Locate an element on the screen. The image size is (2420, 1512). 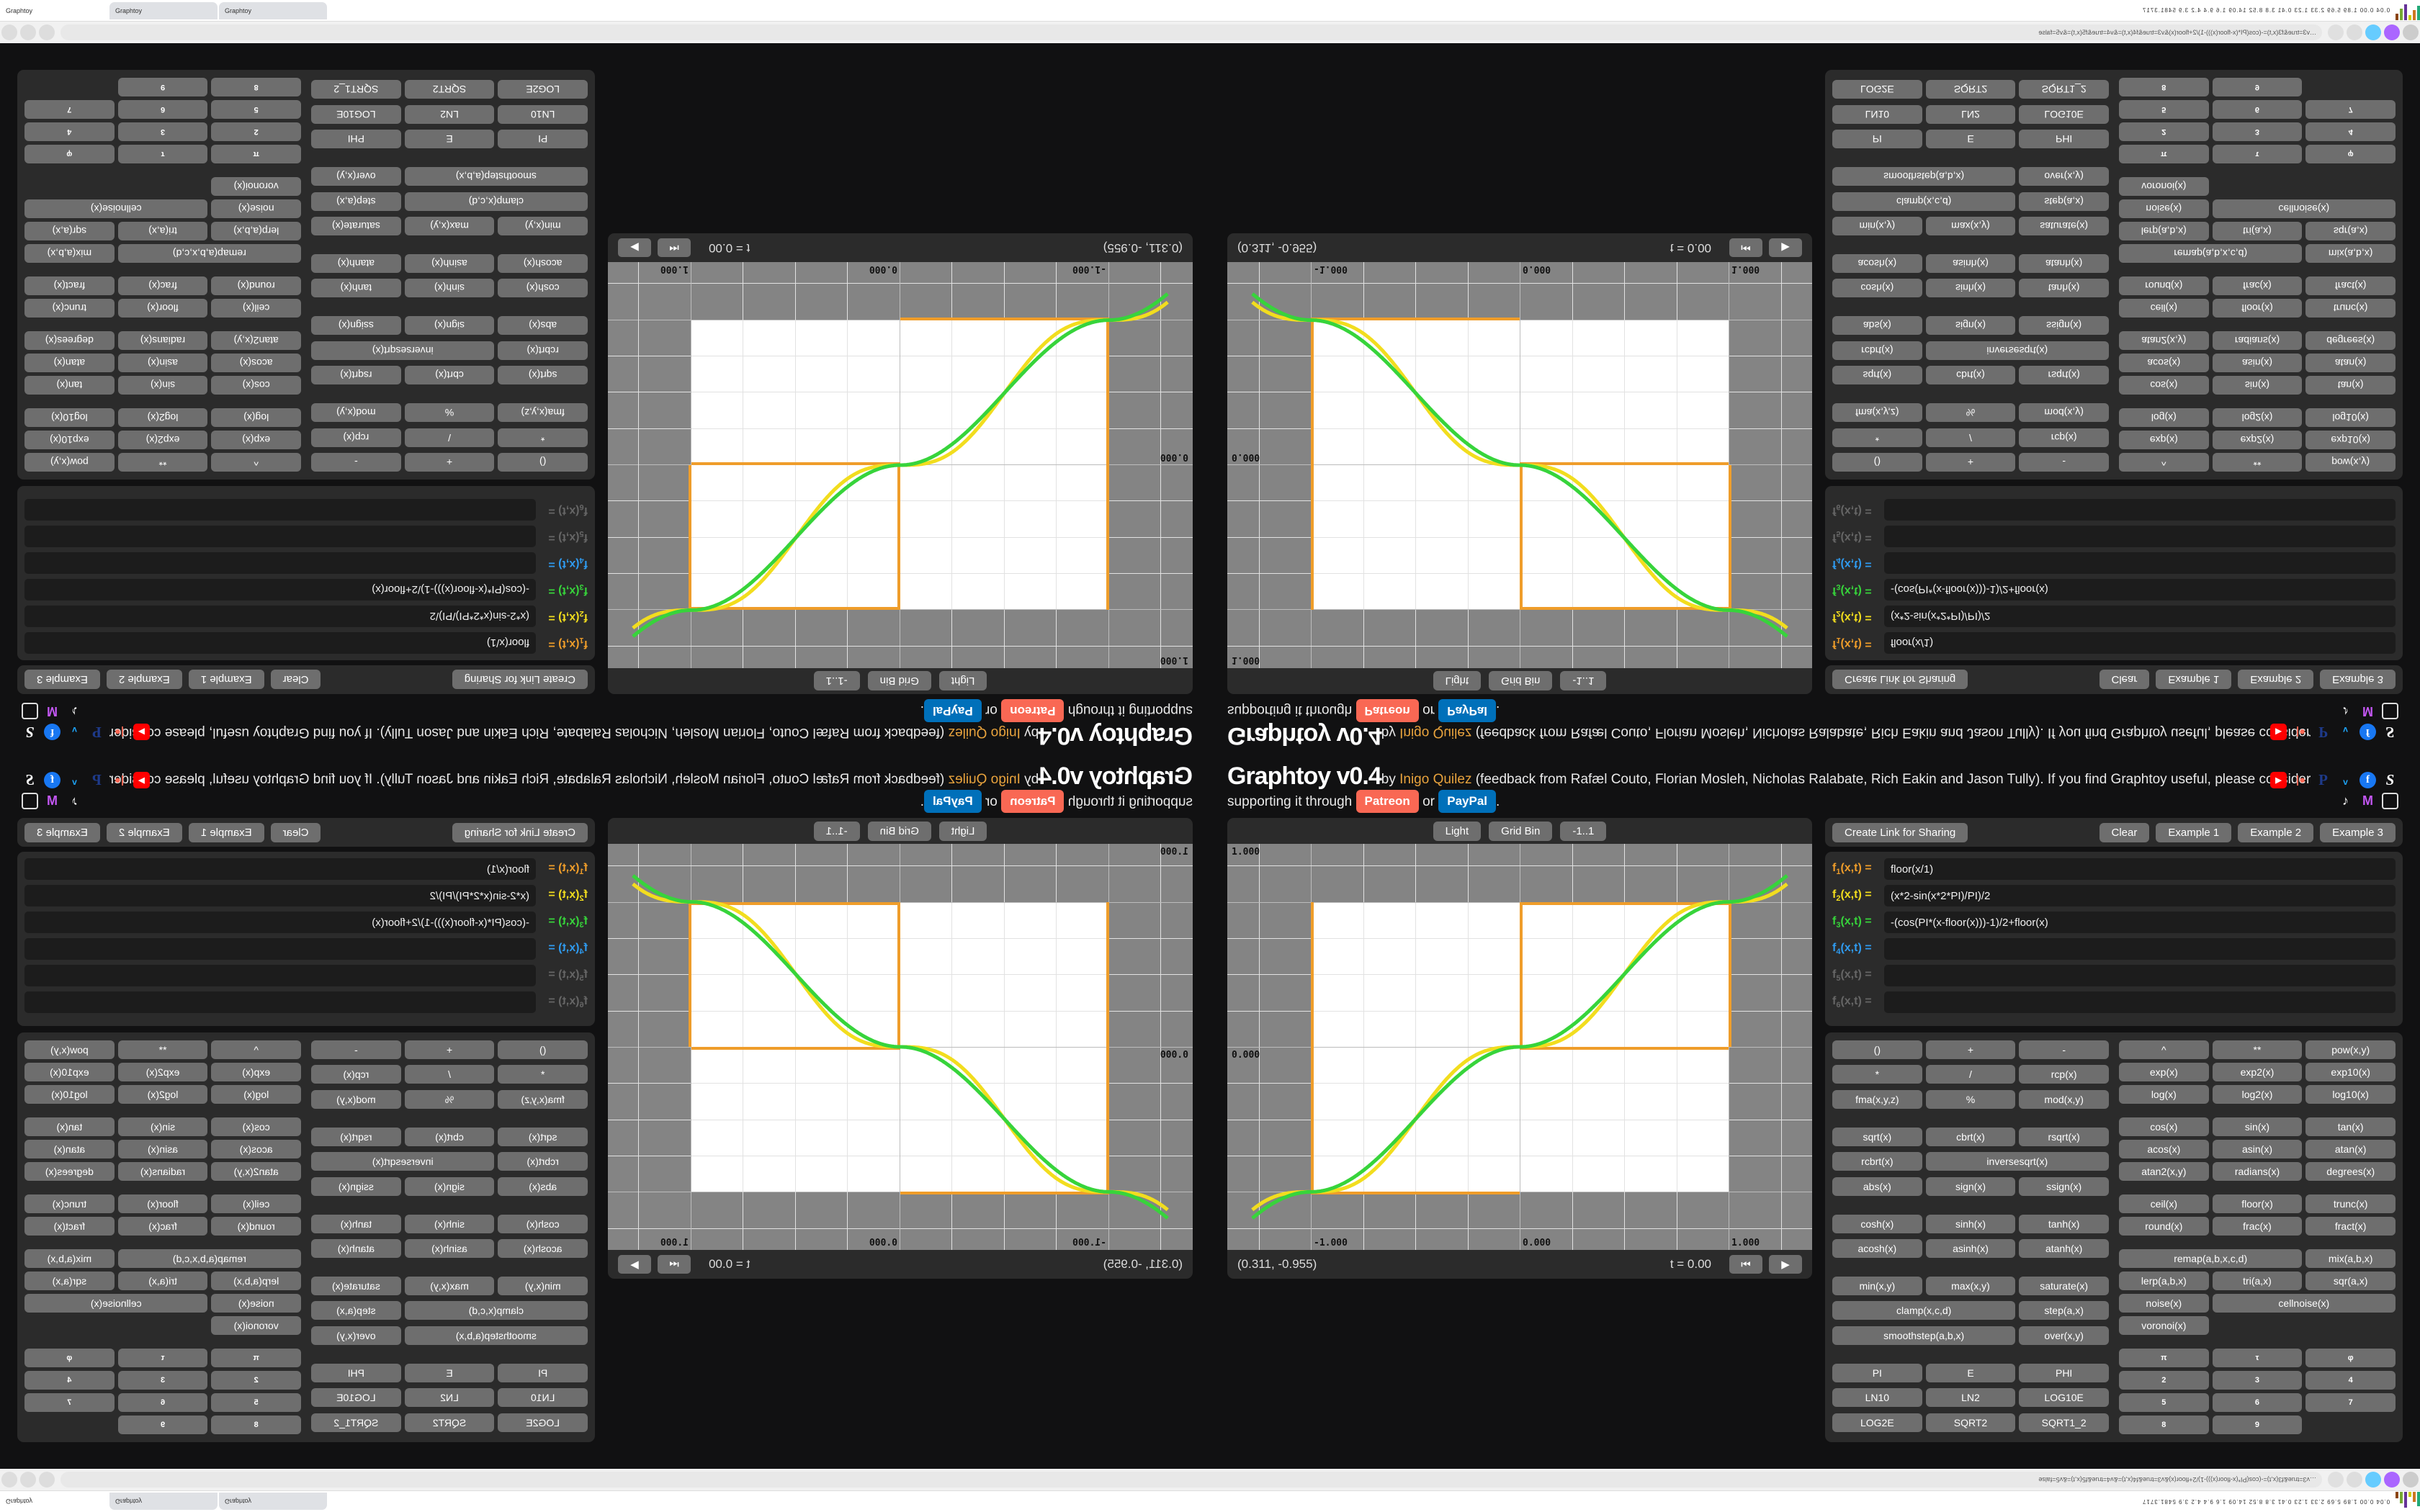
keypad-button-rcbrtx: rcbrt(x) is located at coordinates (543, 1161).